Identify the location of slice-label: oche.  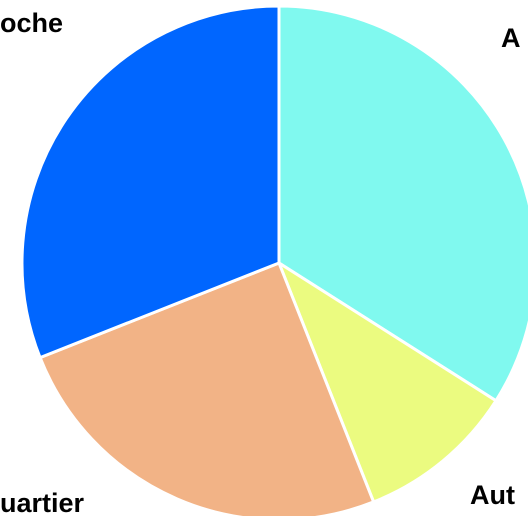
(31, 23).